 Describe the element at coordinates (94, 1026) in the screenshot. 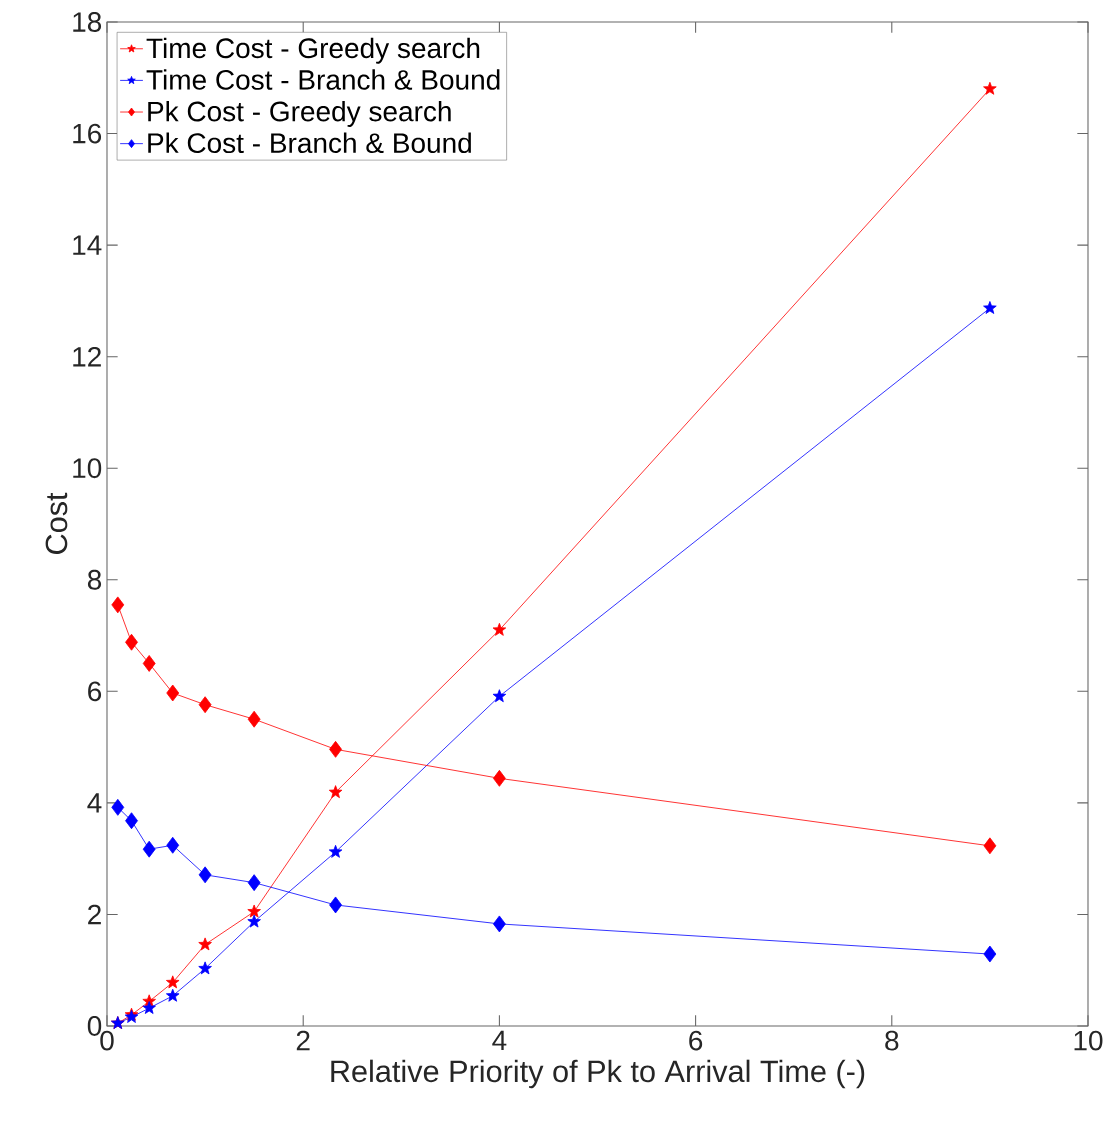

I see `y-tick-label: 0` at that location.